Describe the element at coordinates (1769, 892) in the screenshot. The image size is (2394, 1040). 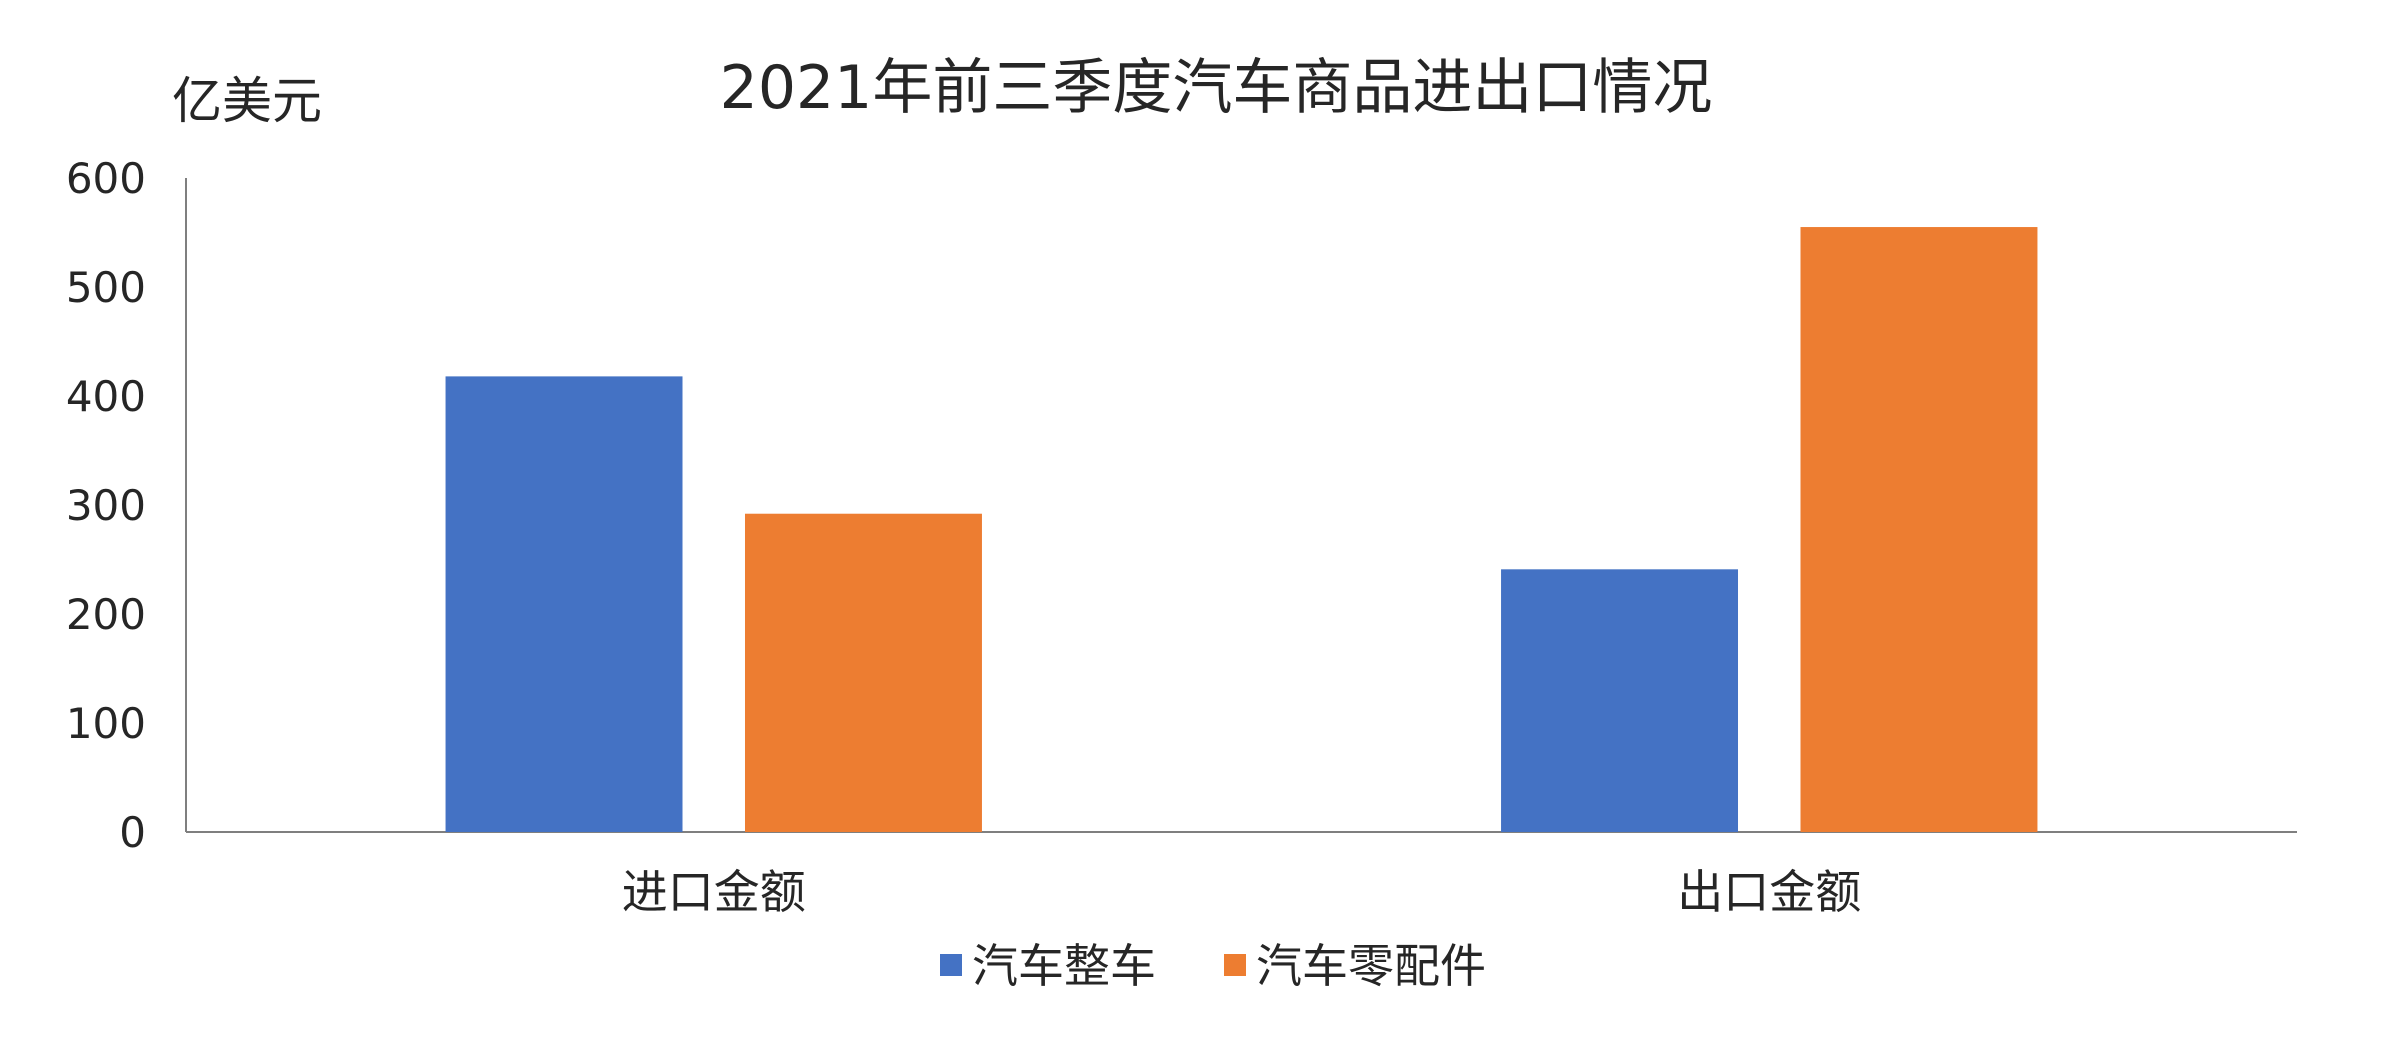
I see `category-label: 出口金额` at that location.